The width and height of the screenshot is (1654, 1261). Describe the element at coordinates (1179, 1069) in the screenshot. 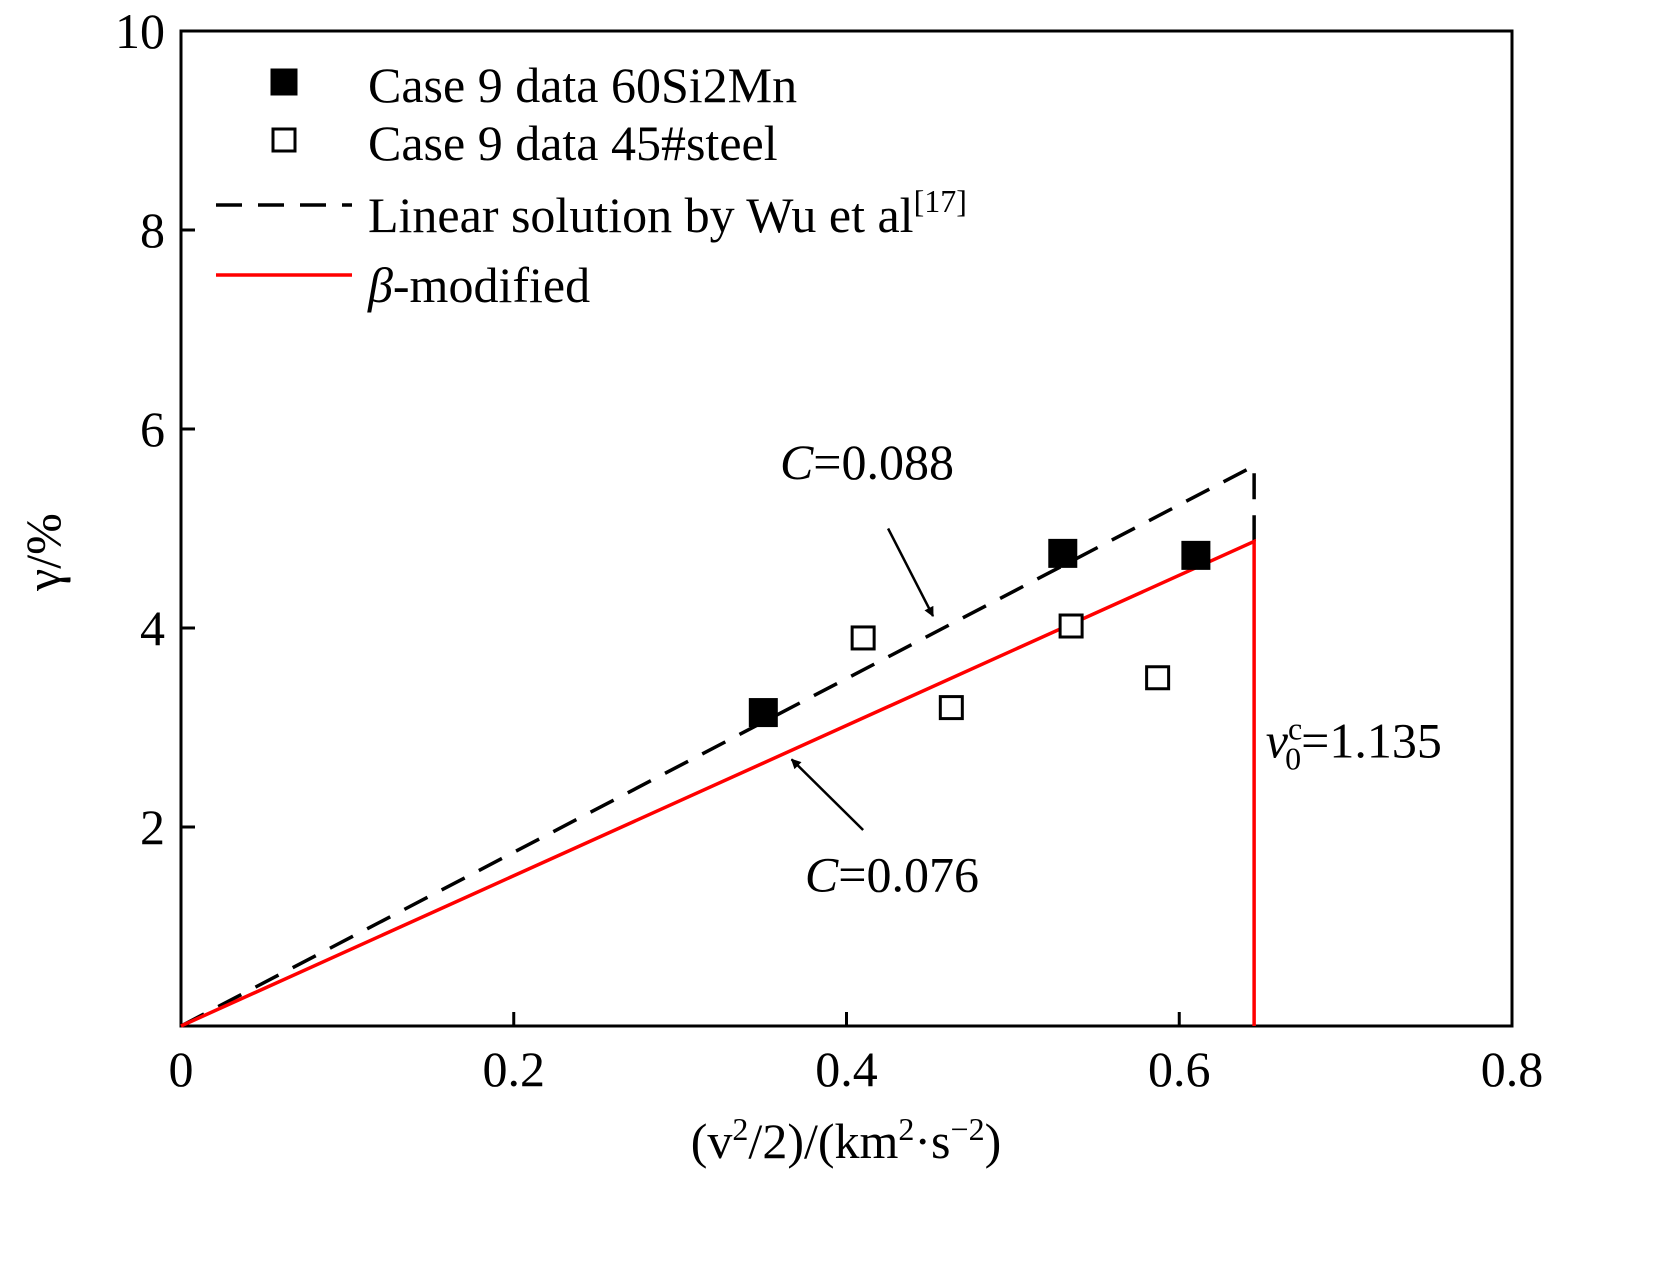

I see `x-tick-label: 0.6` at that location.